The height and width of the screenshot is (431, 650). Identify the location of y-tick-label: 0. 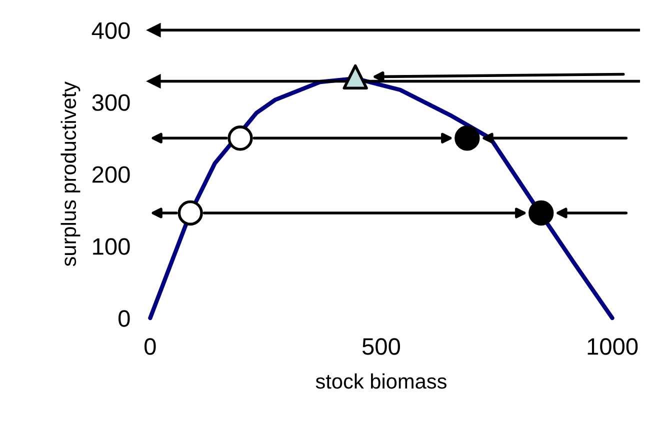
(124, 318).